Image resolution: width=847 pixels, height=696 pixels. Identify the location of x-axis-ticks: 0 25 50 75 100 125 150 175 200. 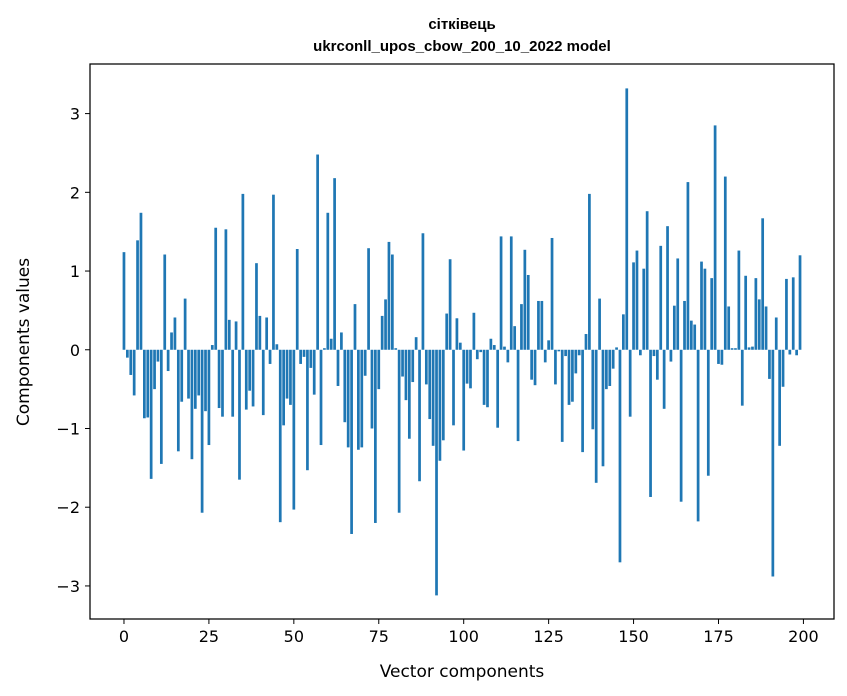
(469, 632).